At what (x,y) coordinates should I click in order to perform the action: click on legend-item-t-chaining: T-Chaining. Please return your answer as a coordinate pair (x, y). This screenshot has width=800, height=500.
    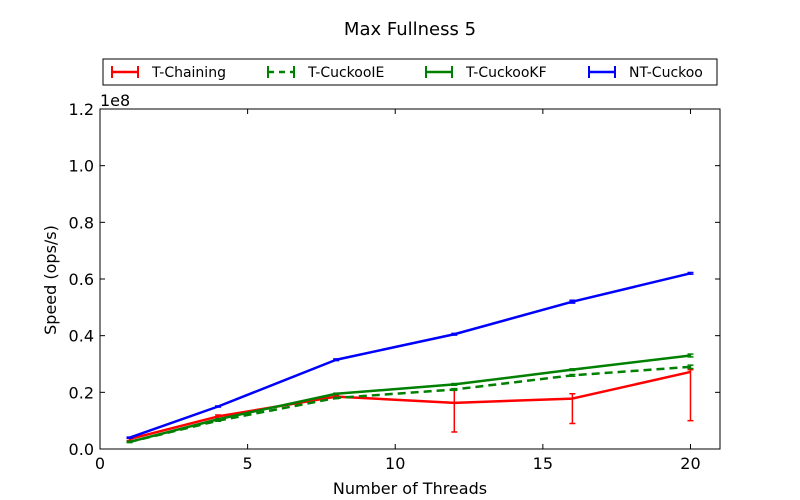
    Looking at the image, I should click on (168, 73).